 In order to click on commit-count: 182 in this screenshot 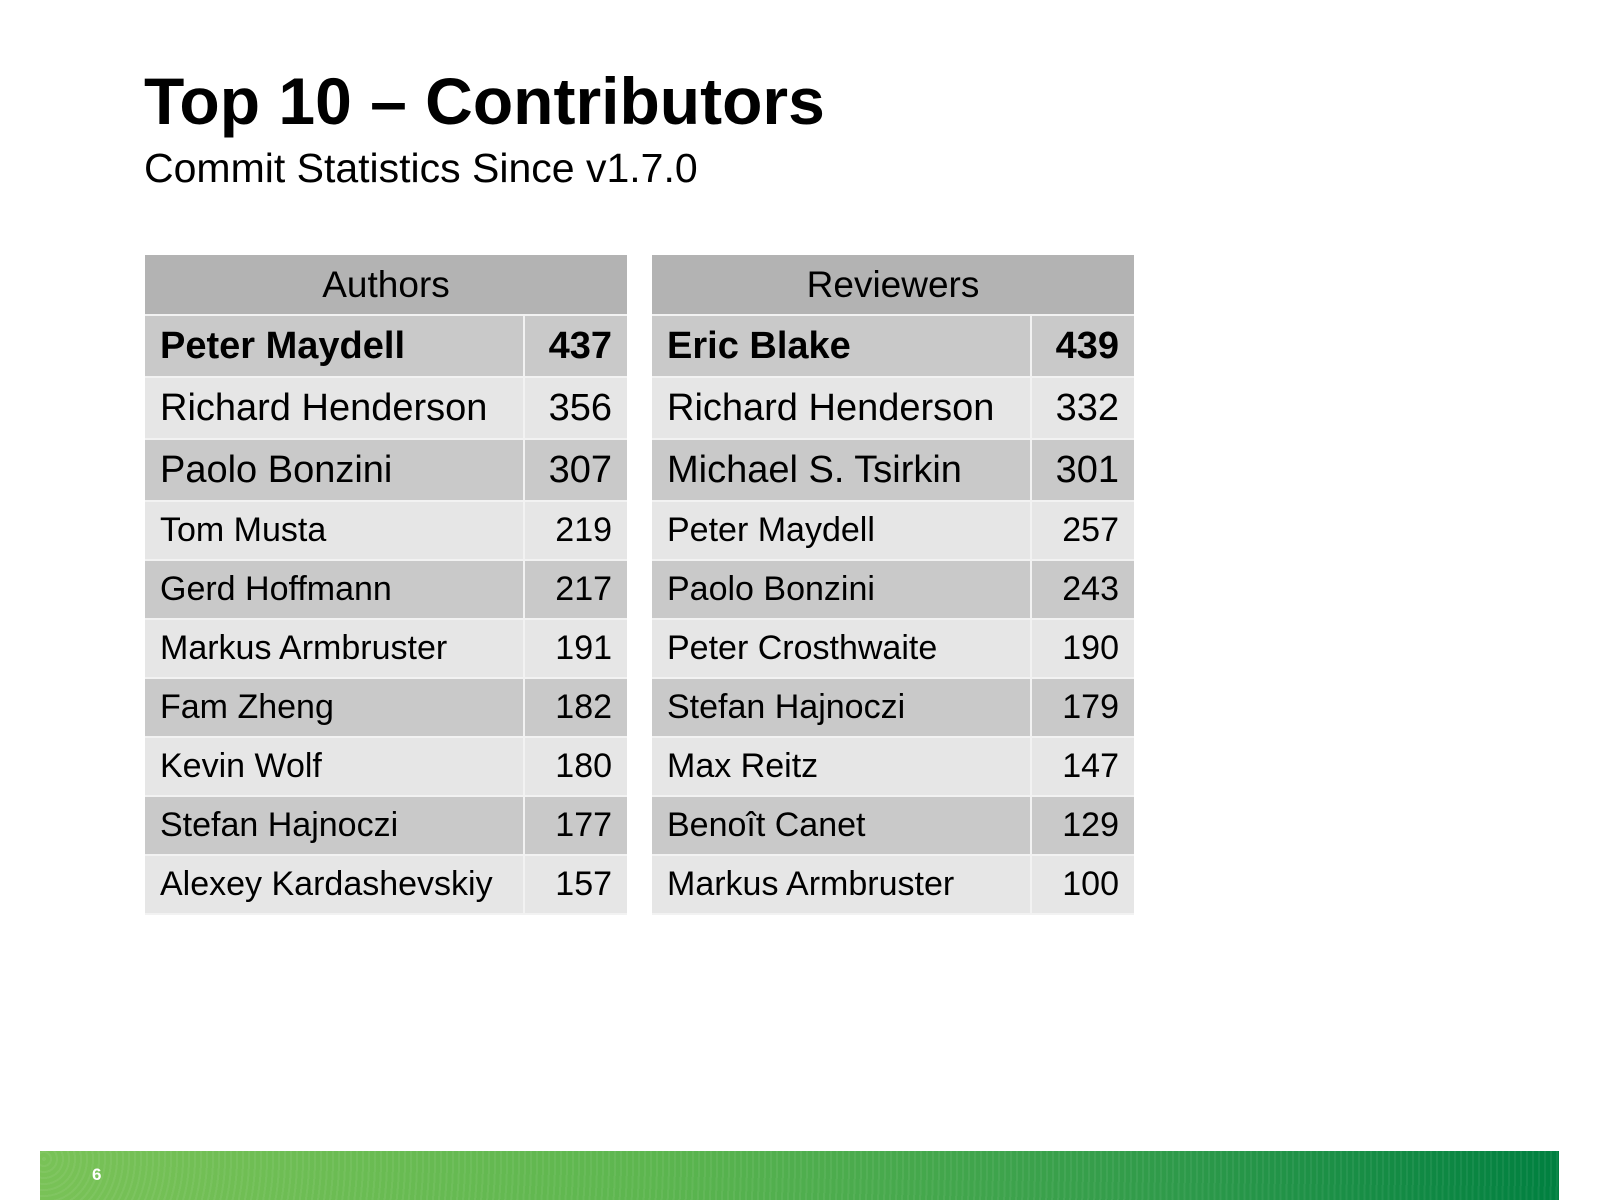, I will do `click(575, 708)`.